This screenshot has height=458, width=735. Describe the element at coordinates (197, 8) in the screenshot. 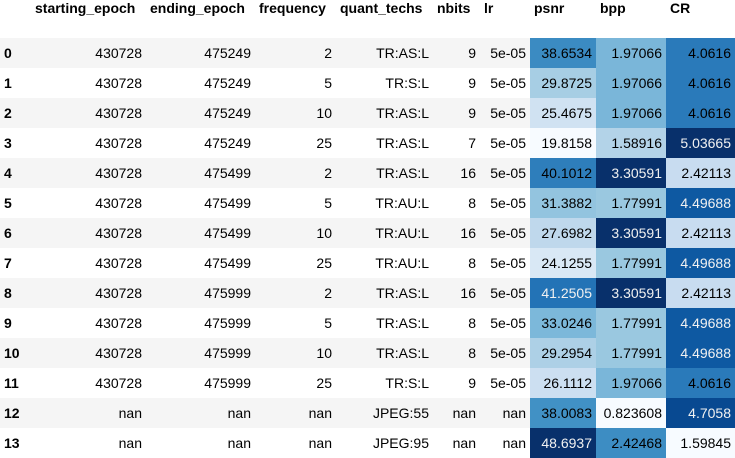

I see `column-header-ending_epoch: ending_epoch` at that location.